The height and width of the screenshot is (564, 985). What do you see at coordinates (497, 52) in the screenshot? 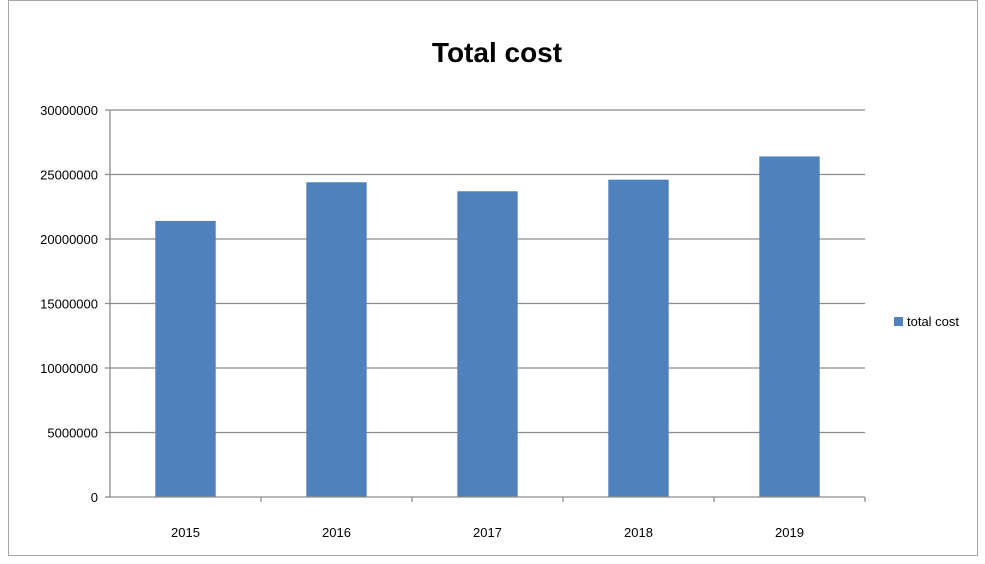
I see `chart-title: Total cost` at bounding box center [497, 52].